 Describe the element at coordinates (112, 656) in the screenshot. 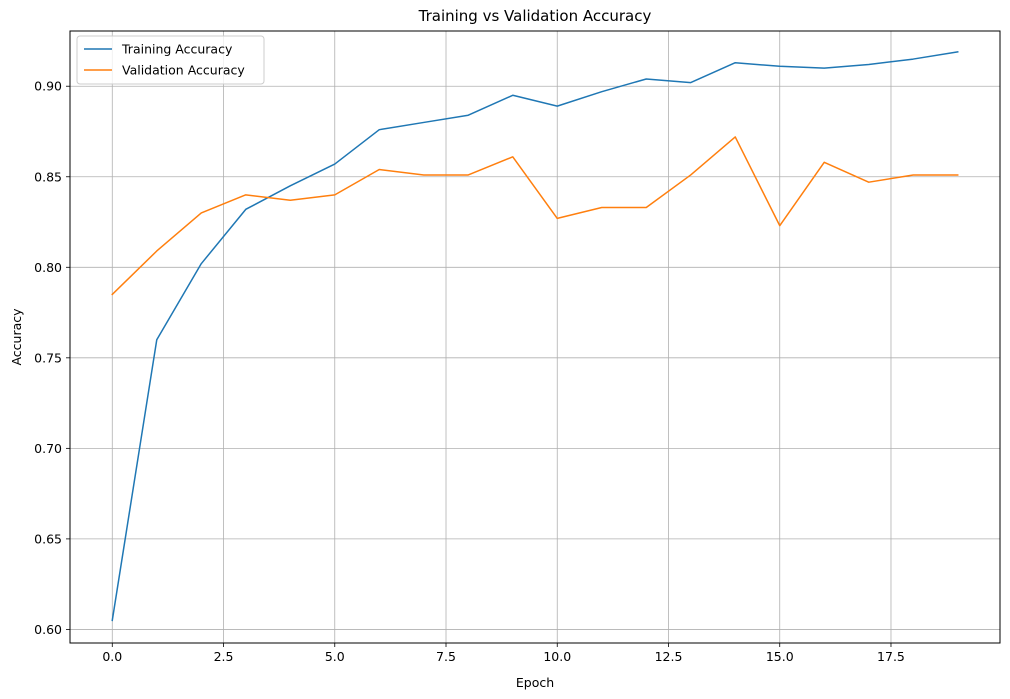

I see `x-tick-label: 0.0` at that location.